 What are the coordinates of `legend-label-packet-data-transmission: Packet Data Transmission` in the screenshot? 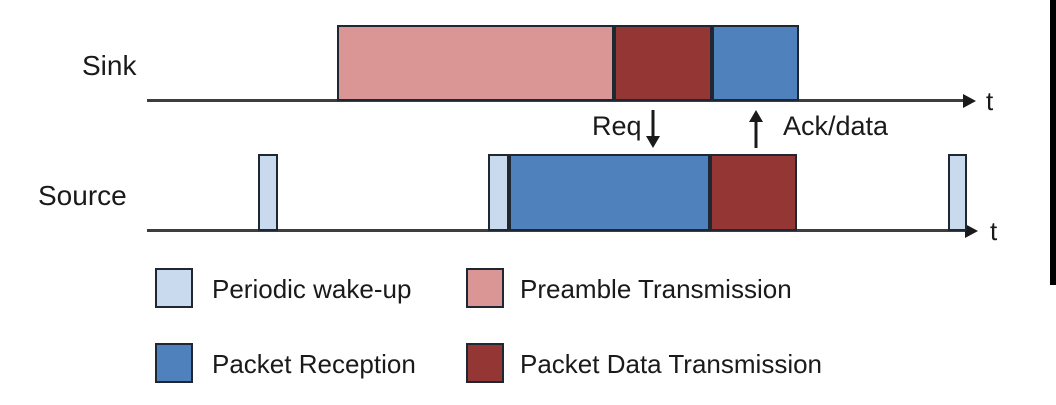 It's located at (671, 364).